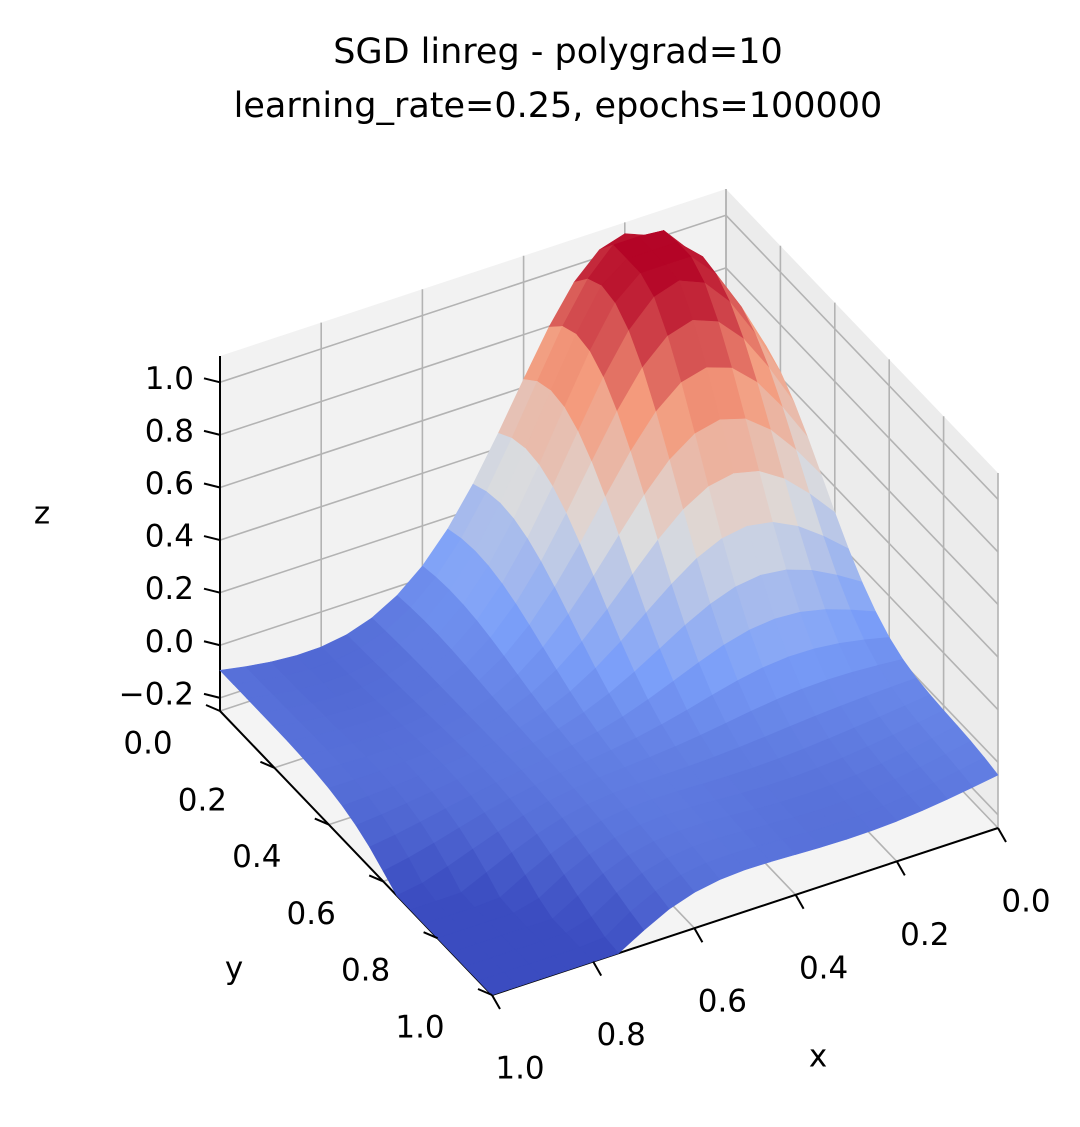 The width and height of the screenshot is (1080, 1127). What do you see at coordinates (147, 744) in the screenshot?
I see `y-tick-label: 0.0` at bounding box center [147, 744].